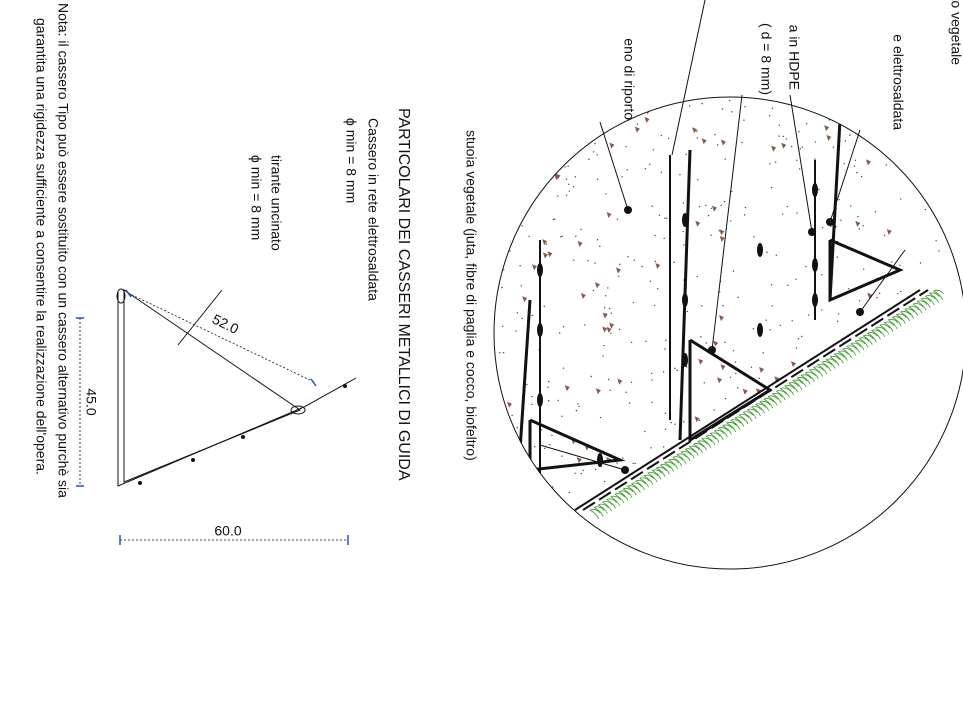 Image resolution: width=963 pixels, height=718 pixels. What do you see at coordinates (747, 400) in the screenshot?
I see `mat-line` at bounding box center [747, 400].